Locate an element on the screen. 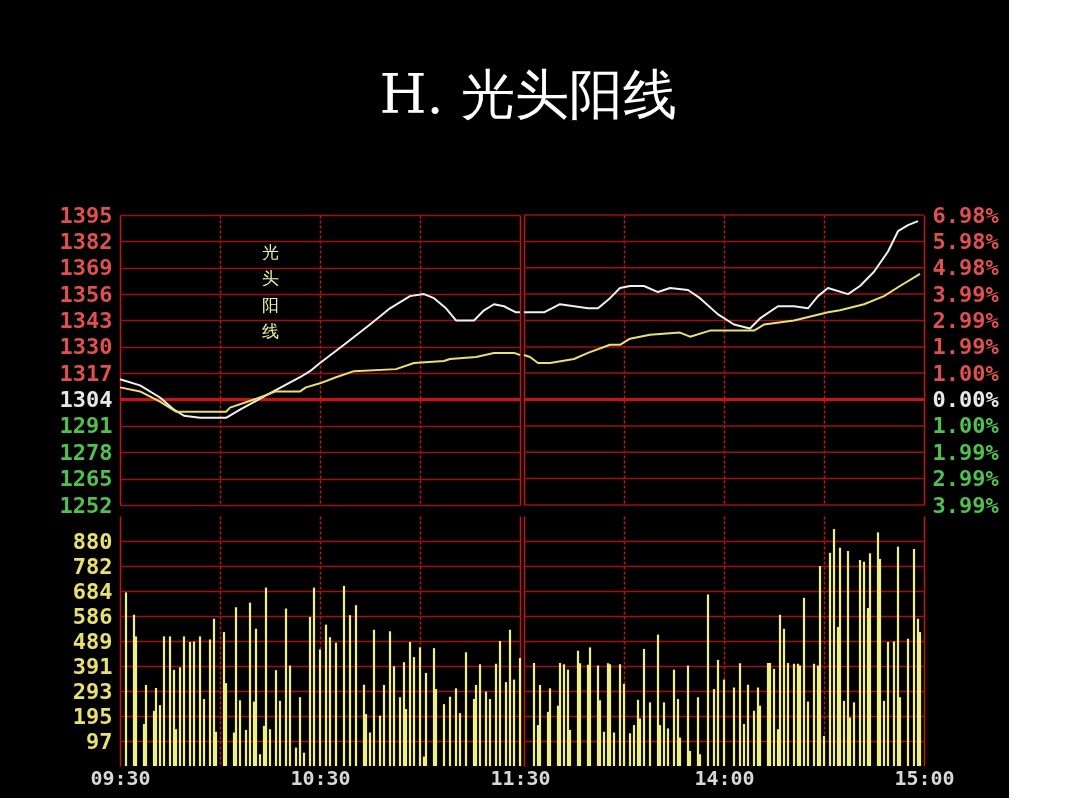  y-tick-label: 782 is located at coordinates (92, 566).